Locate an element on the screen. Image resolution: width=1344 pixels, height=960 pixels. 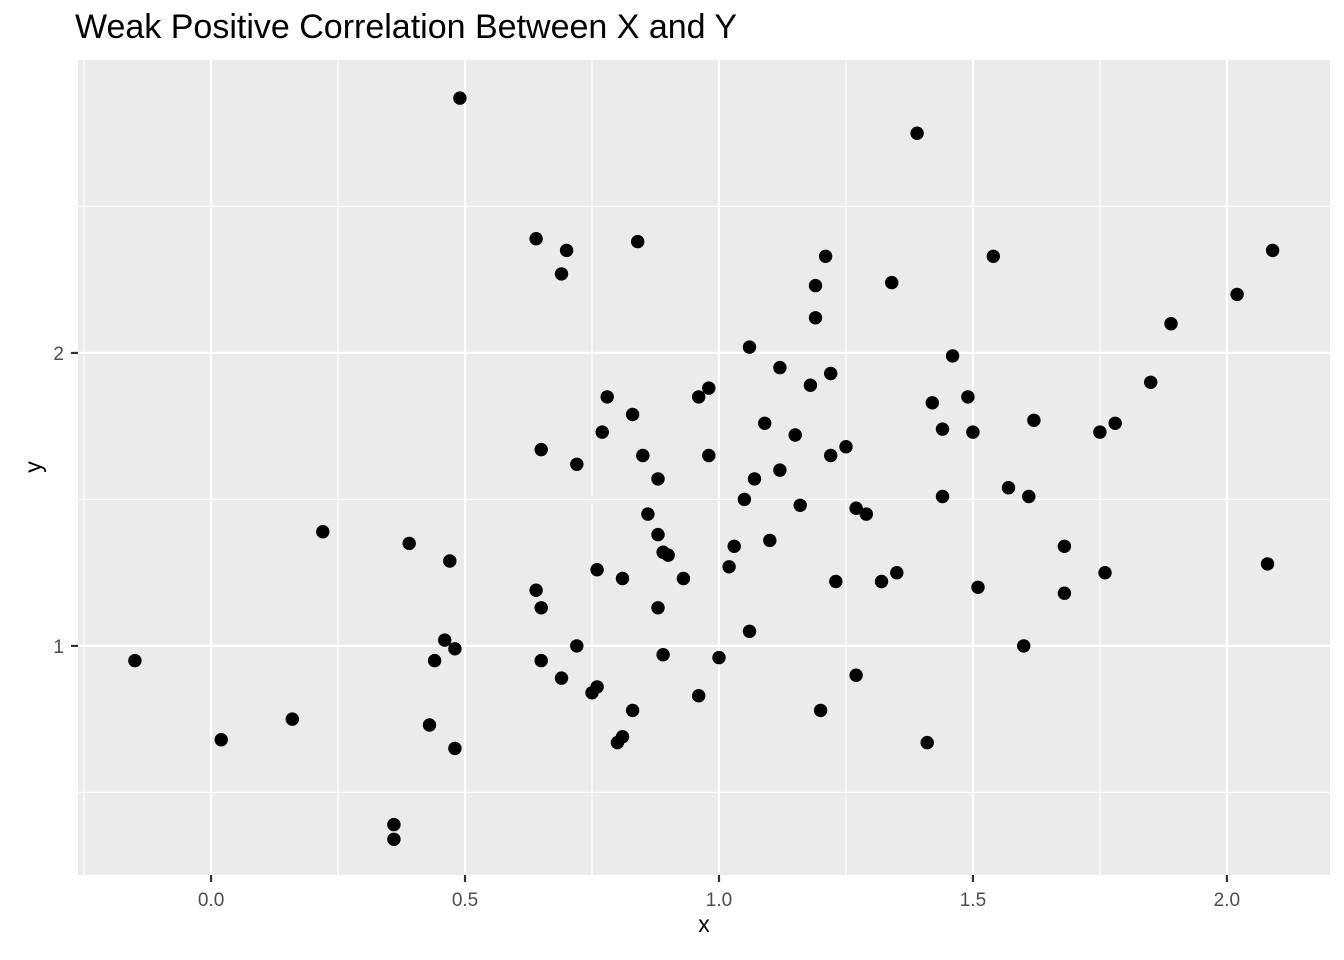
y-tick-label: 2 is located at coordinates (58, 354).